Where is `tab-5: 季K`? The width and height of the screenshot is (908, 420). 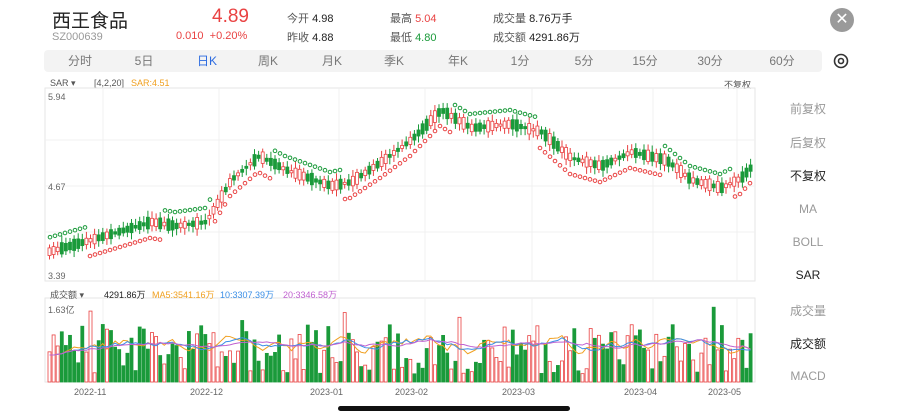
tab-5: 季K is located at coordinates (393, 61).